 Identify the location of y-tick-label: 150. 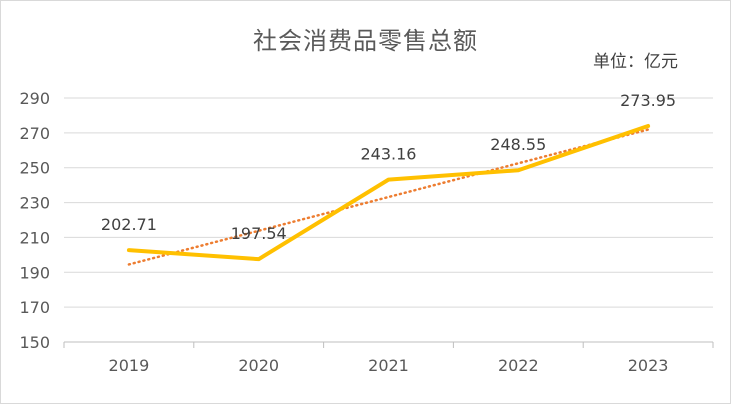
(34, 342).